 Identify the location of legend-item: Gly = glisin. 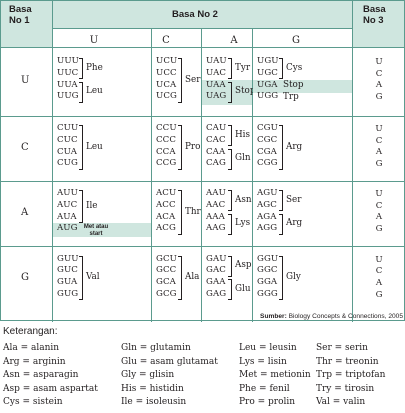
(148, 375).